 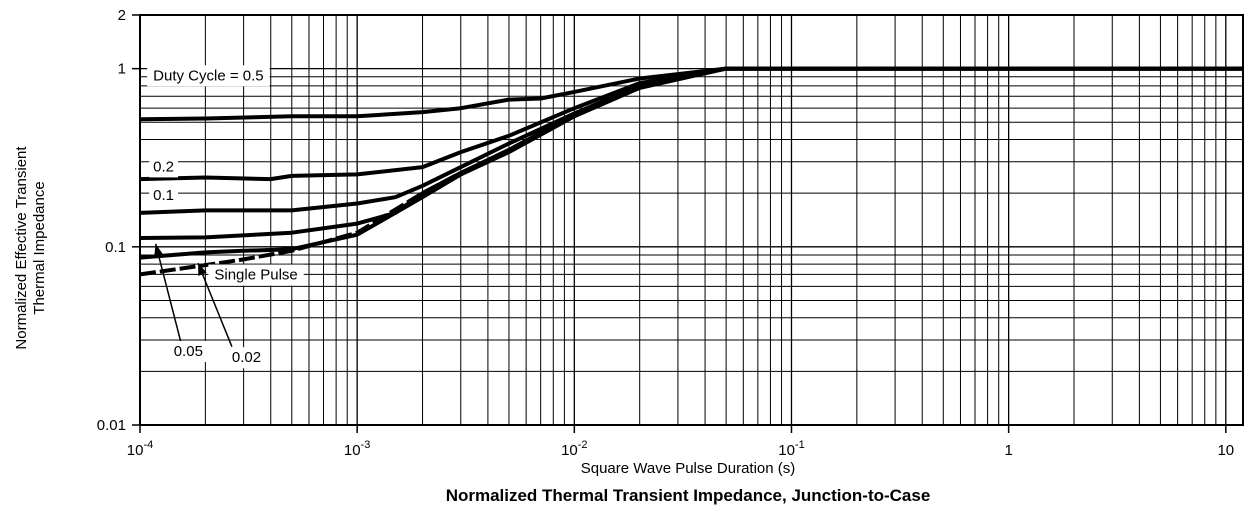 What do you see at coordinates (1225, 450) in the screenshot?
I see `x-tick-label: 10` at bounding box center [1225, 450].